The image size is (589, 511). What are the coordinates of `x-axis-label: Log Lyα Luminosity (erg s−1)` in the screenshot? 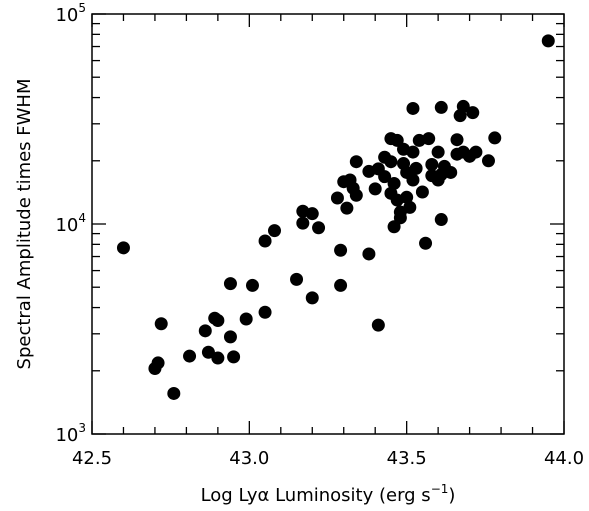 It's located at (328, 494).